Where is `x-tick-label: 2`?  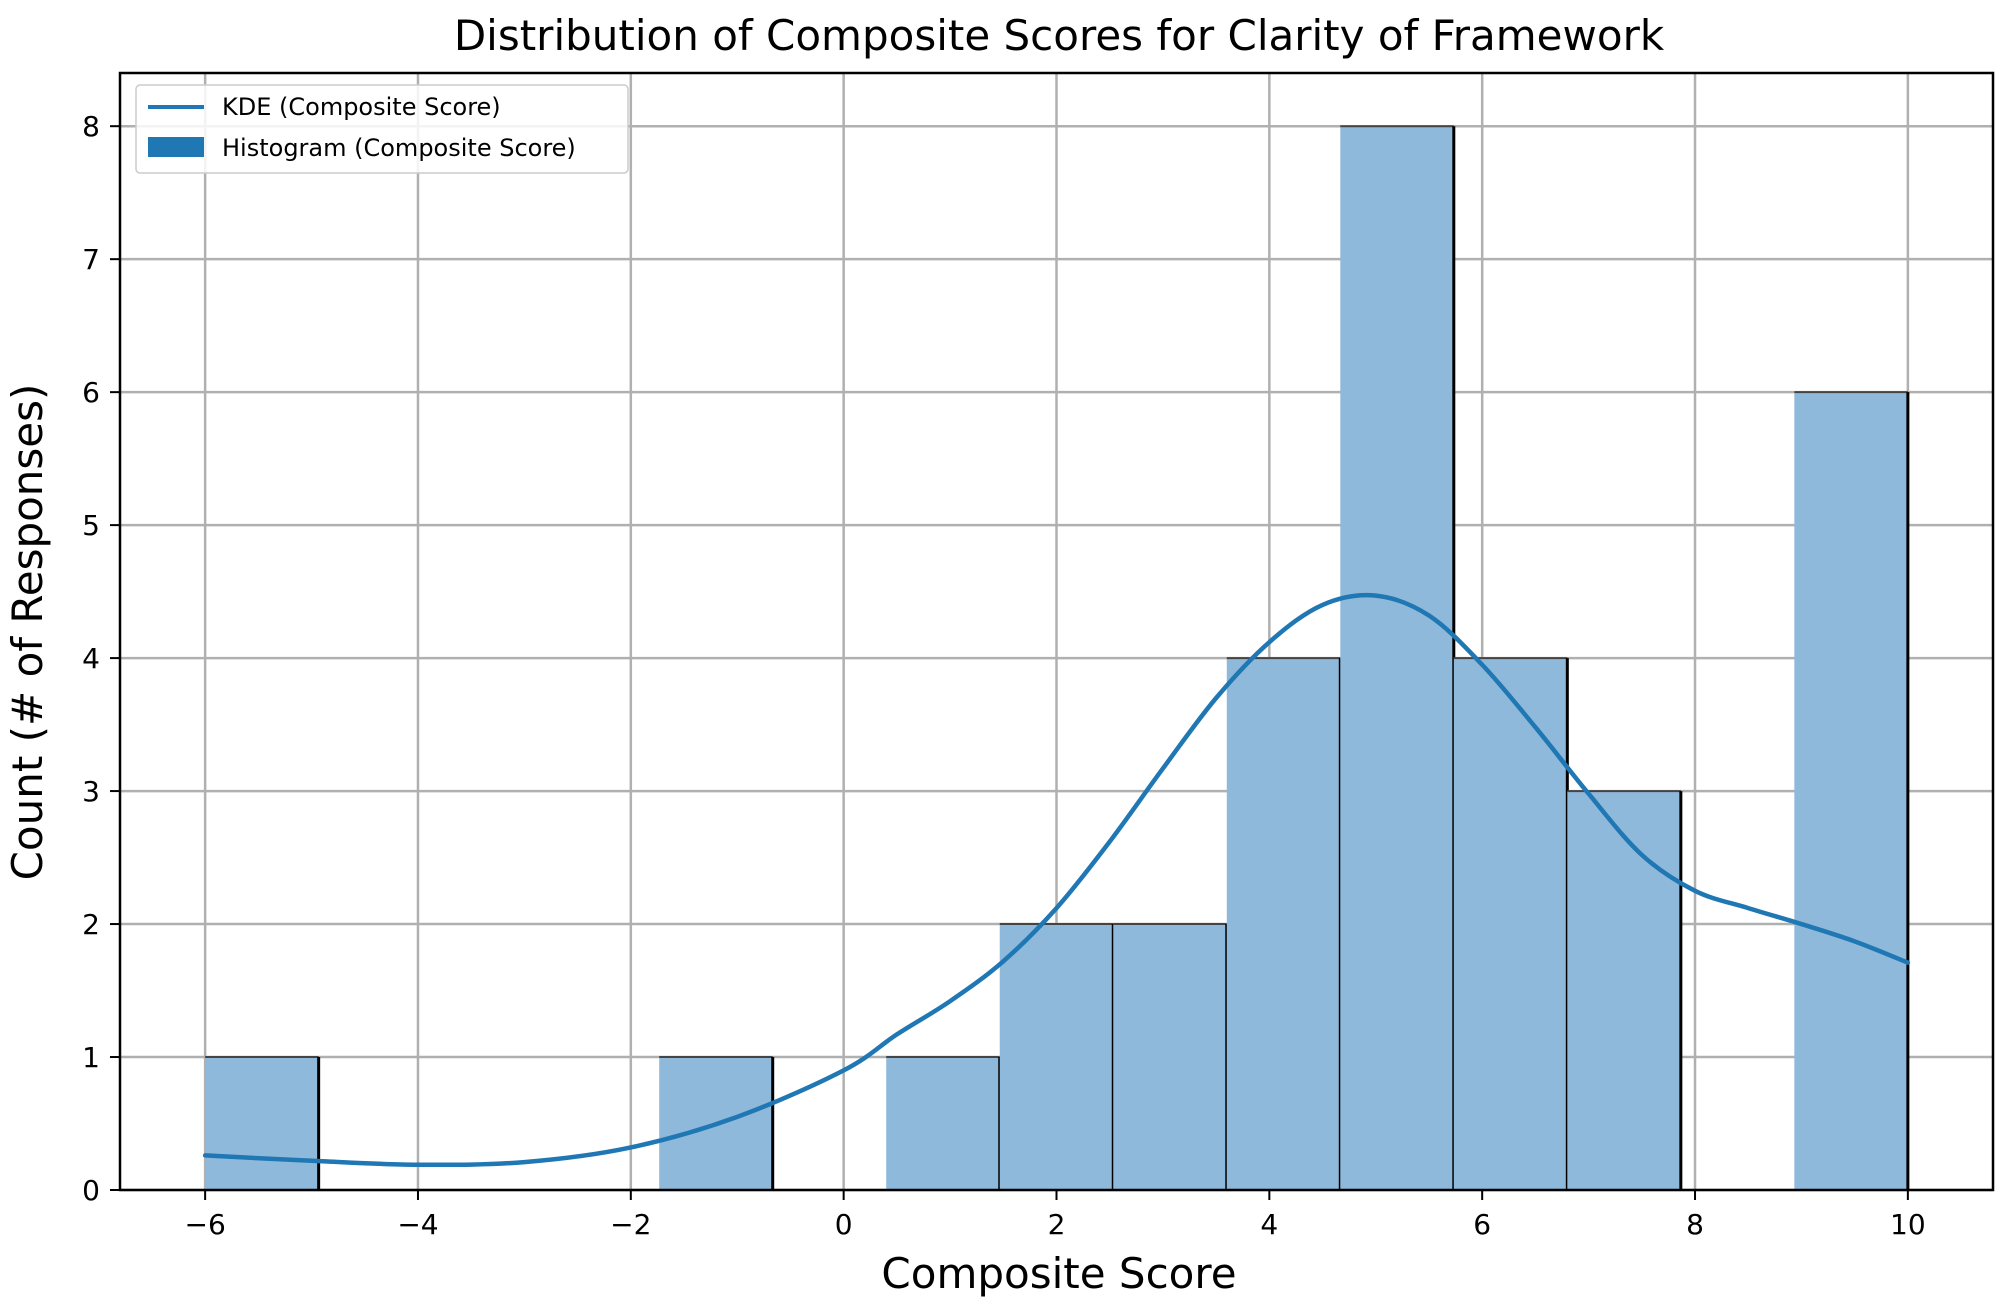 x-tick-label: 2 is located at coordinates (1057, 1224).